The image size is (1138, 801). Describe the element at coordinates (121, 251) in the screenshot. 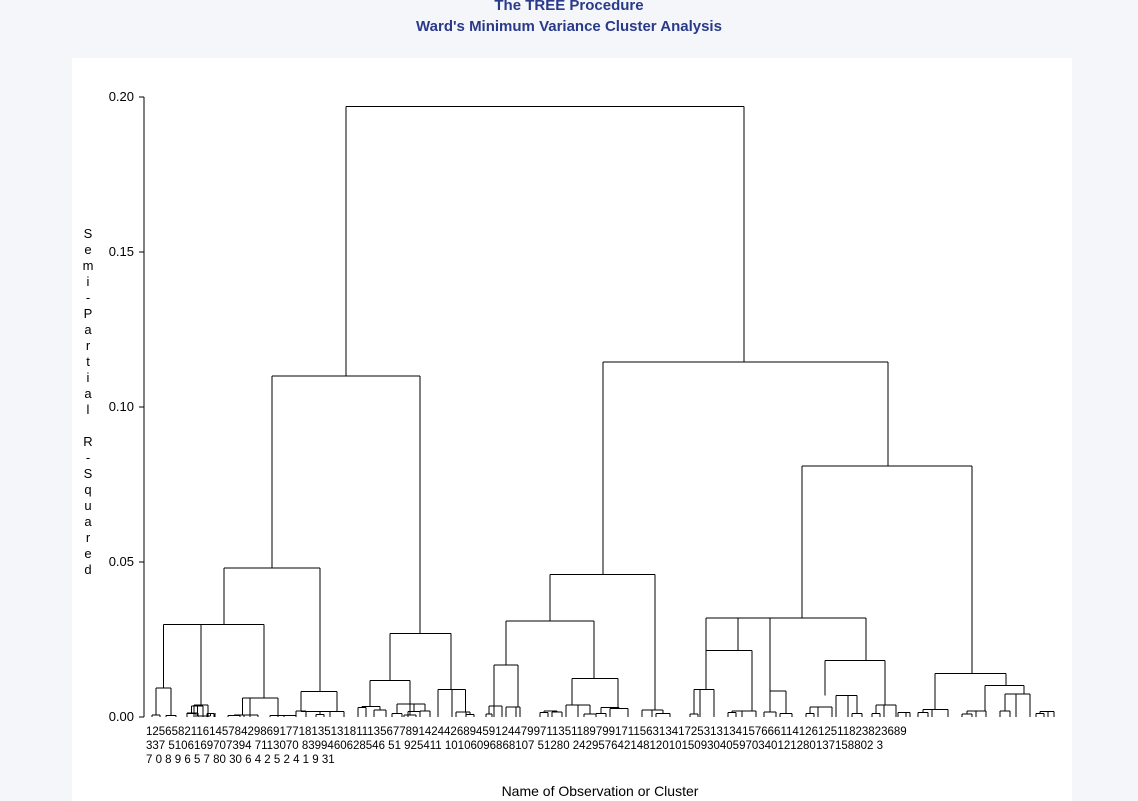

I see `y-tick-label: 0.15` at that location.